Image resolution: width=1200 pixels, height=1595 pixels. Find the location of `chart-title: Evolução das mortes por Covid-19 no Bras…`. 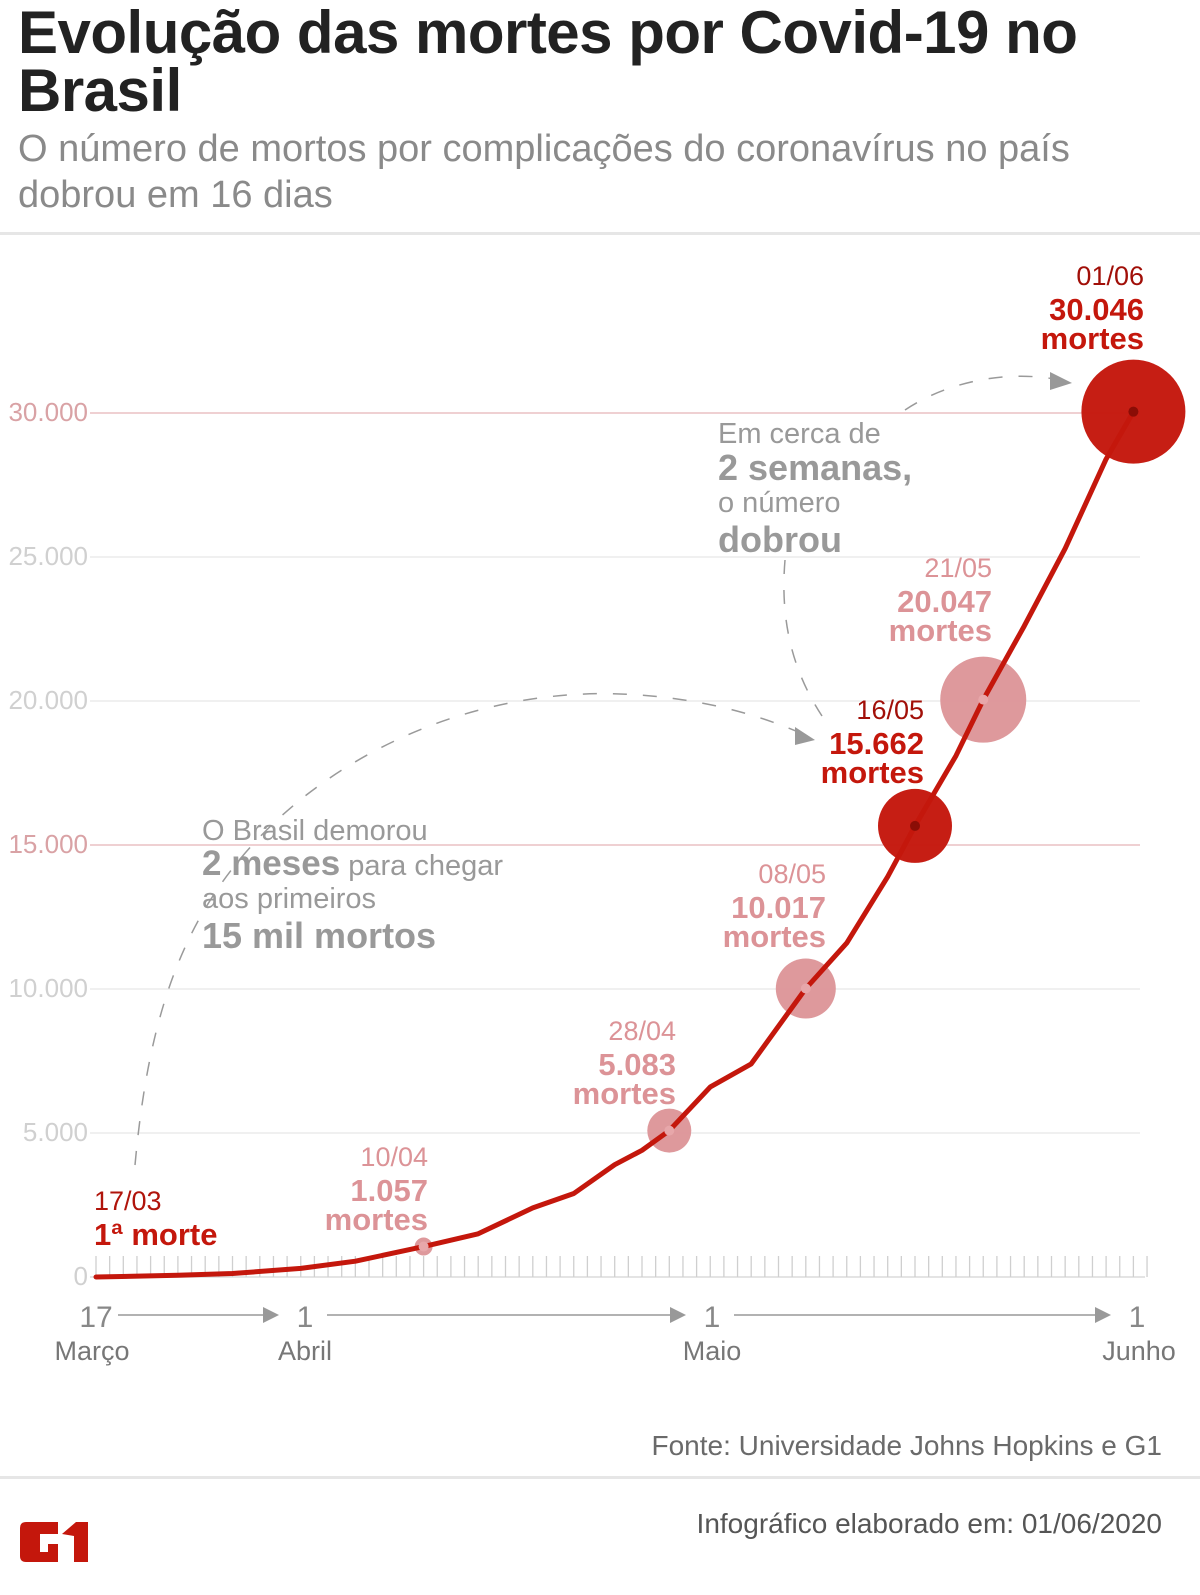

chart-title: Evolução das mortes por Covid-19 no Bras… is located at coordinates (548, 62).